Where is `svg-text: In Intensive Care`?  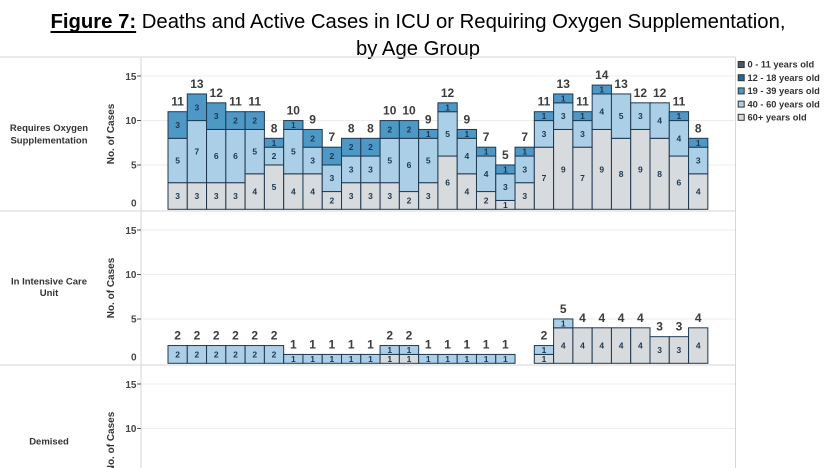
svg-text: In Intensive Care is located at coordinates (49, 281).